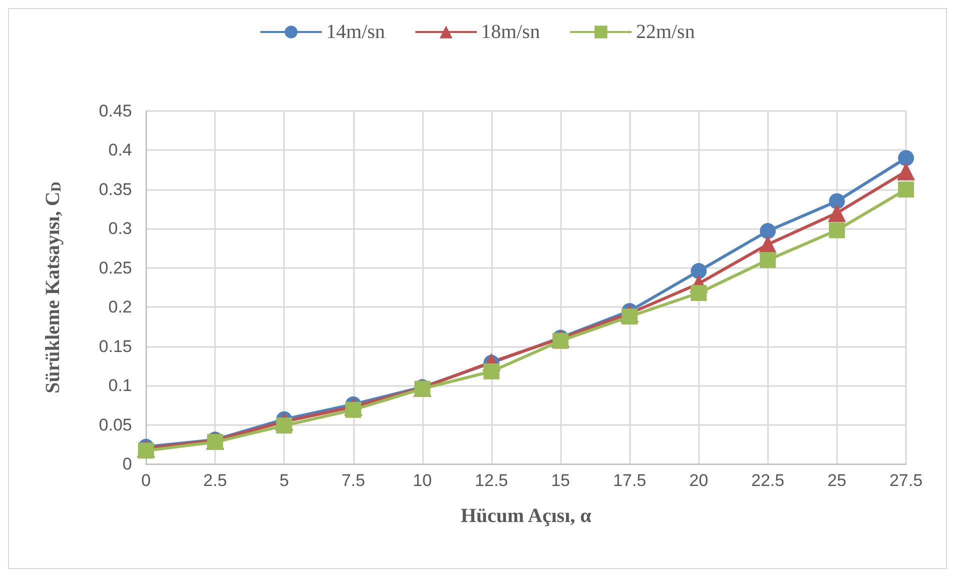 The image size is (955, 577). Describe the element at coordinates (115, 111) in the screenshot. I see `y-tick-label: 0.45` at that location.